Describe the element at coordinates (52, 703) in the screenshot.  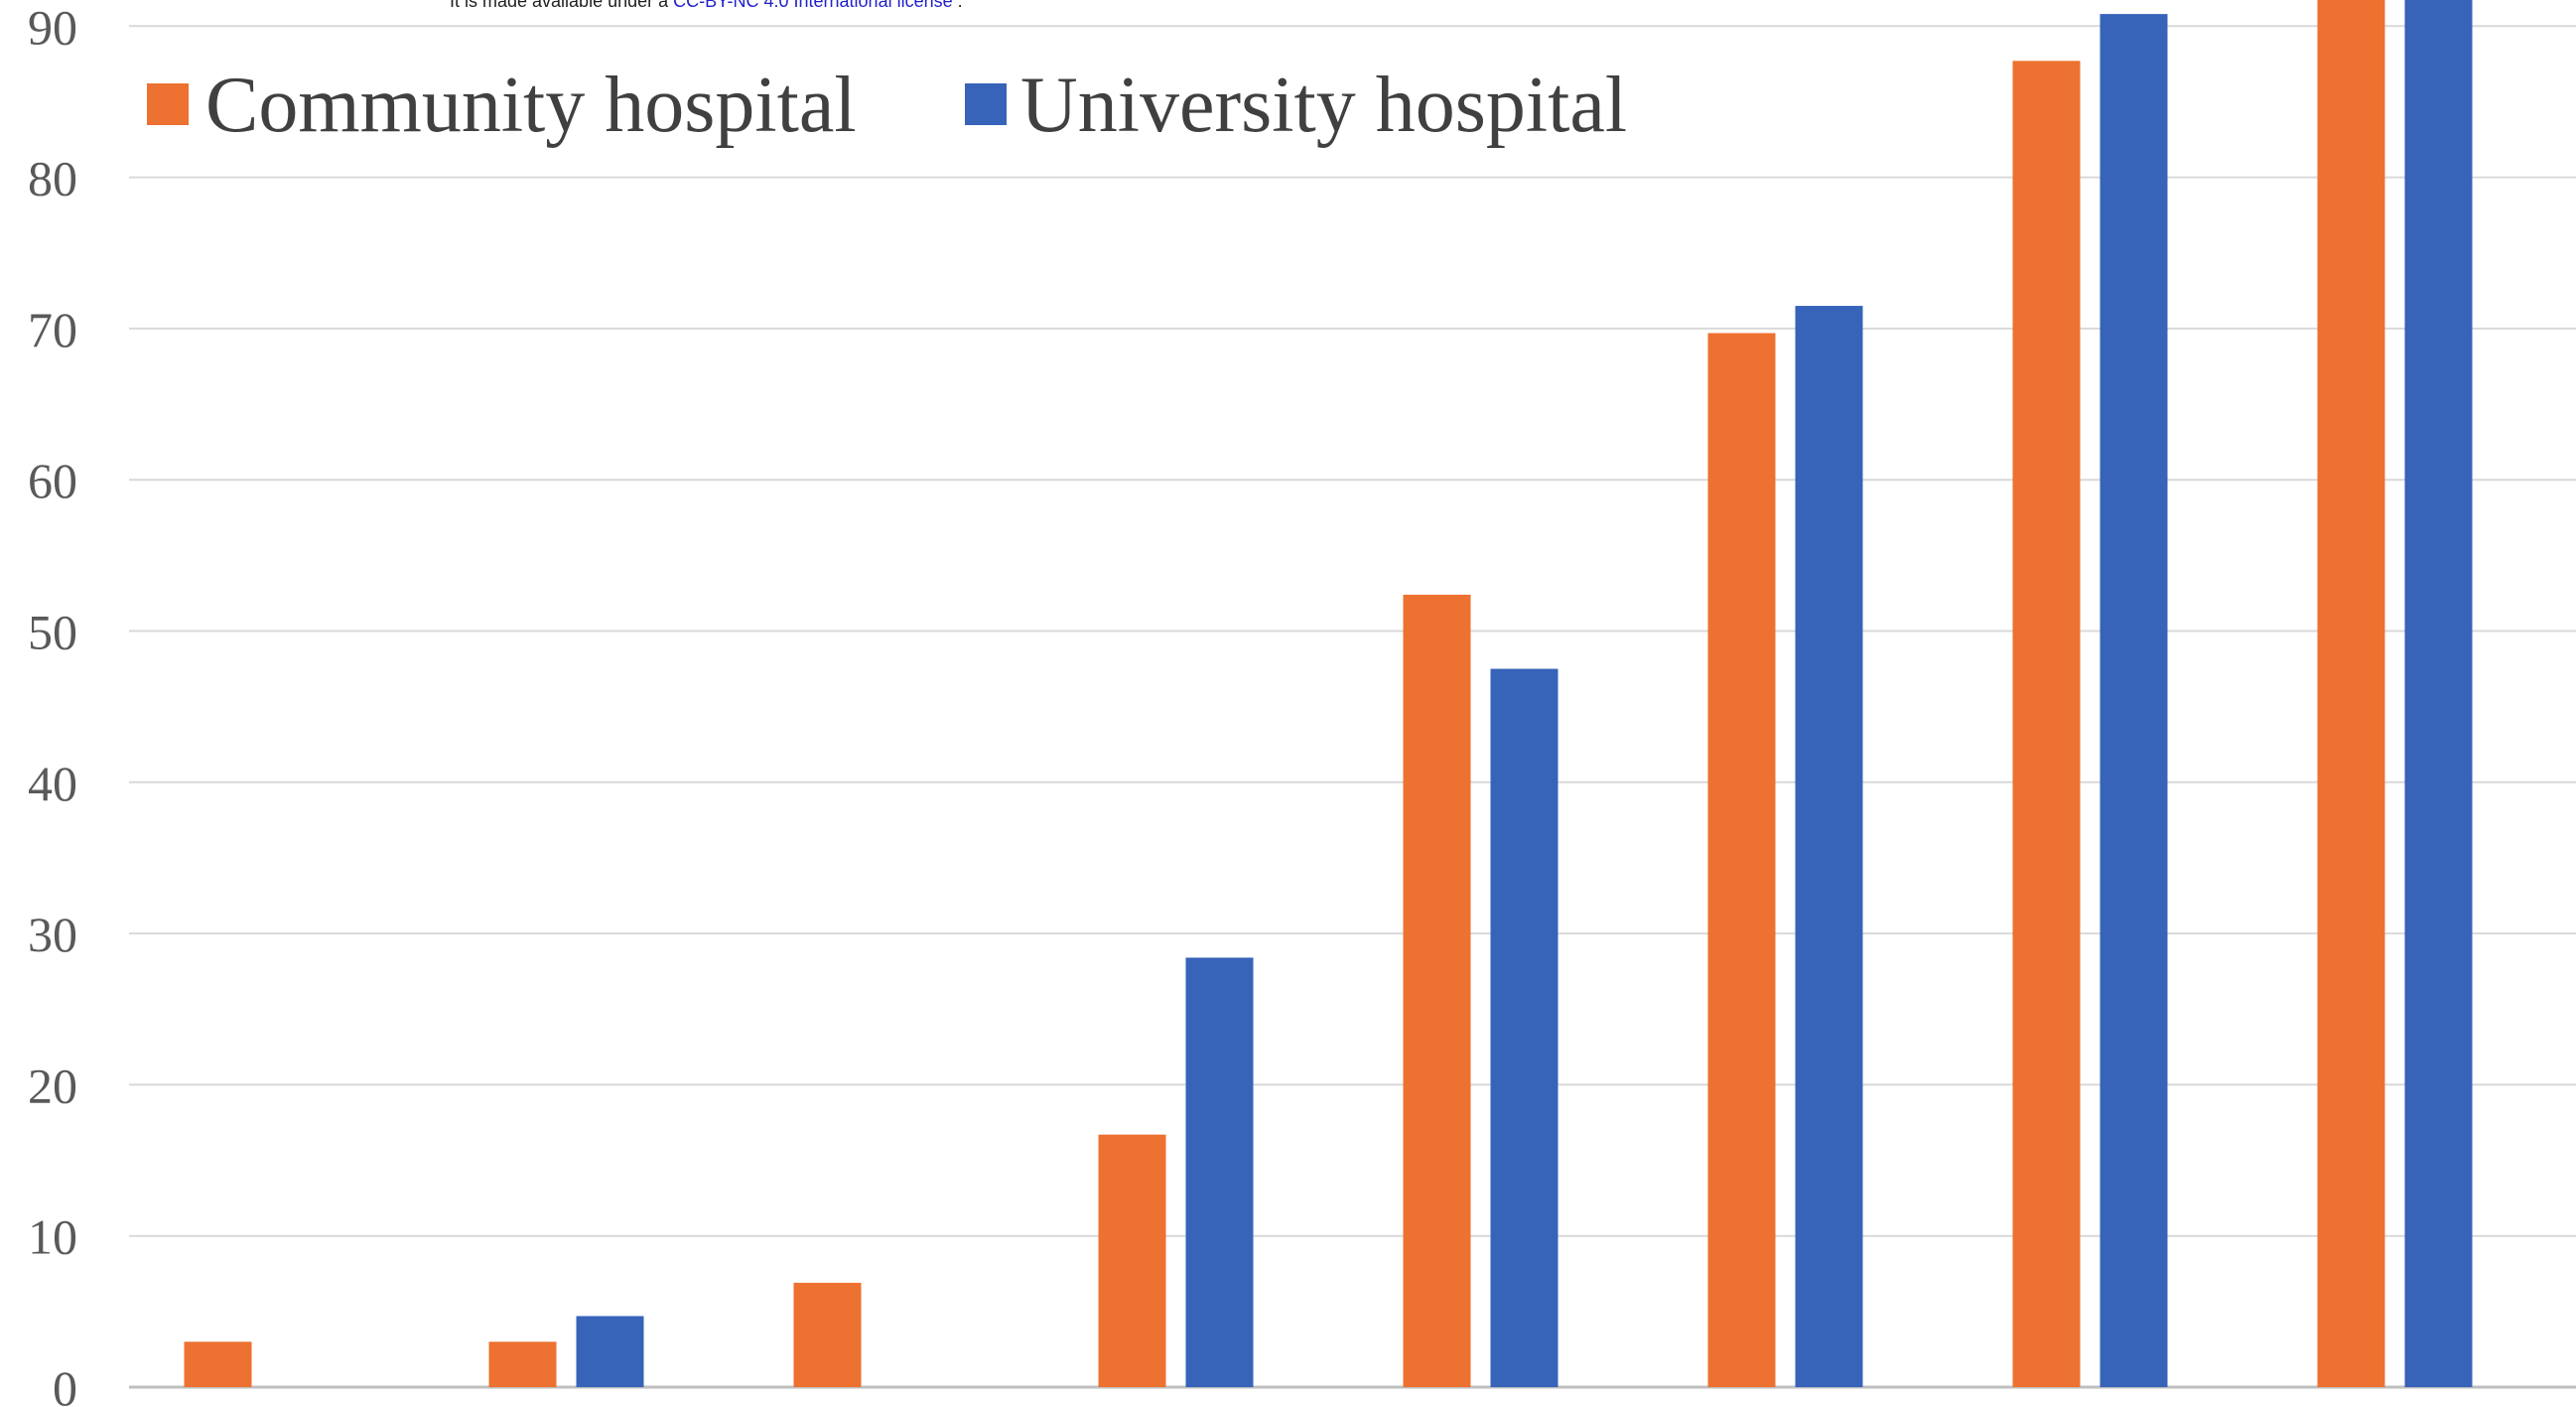
I see `y-axis-tick-labels: 0 10 20 30 40 50 60 70 80 90` at that location.